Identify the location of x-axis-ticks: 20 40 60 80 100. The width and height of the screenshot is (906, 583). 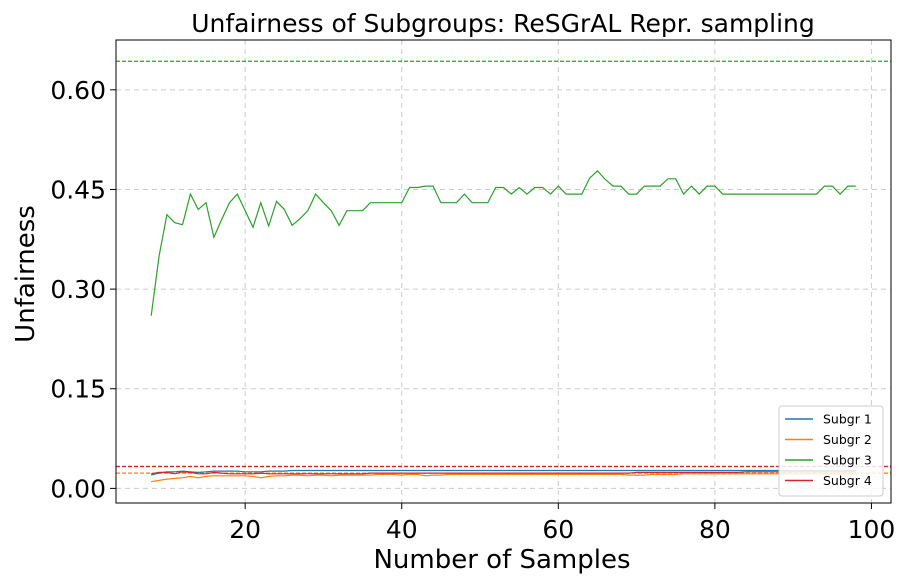
(562, 523).